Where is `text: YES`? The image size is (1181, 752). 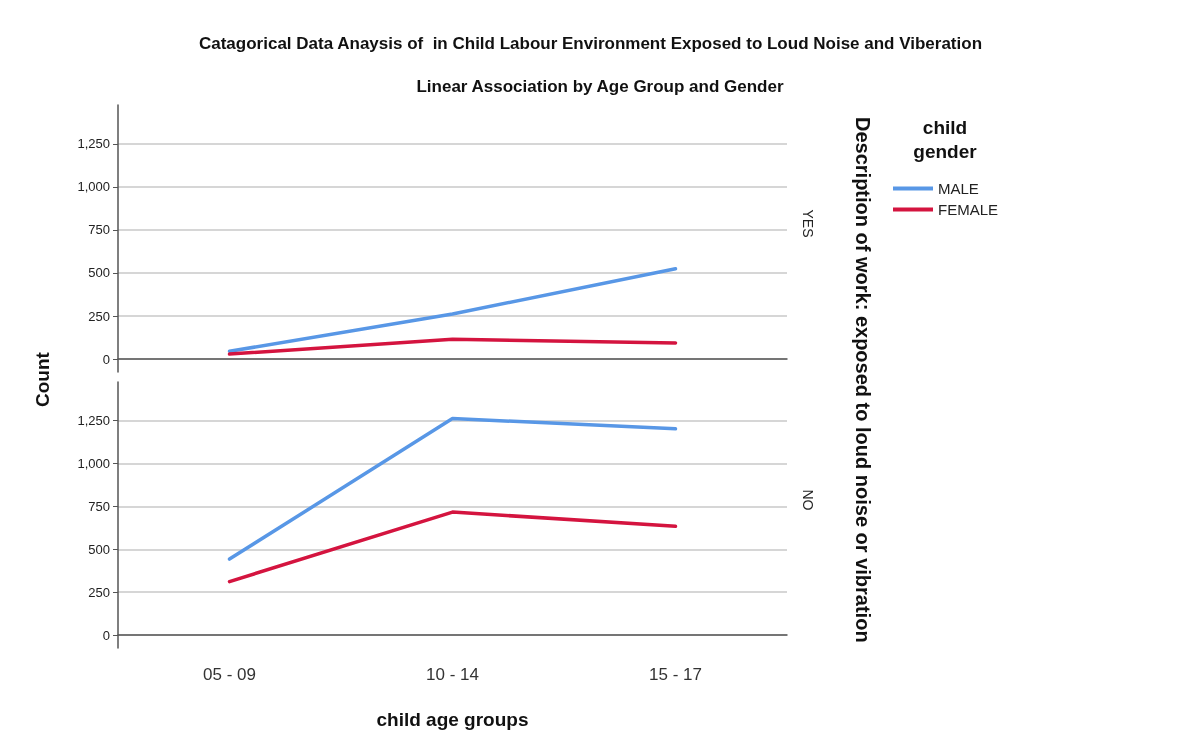
text: YES is located at coordinates (808, 223).